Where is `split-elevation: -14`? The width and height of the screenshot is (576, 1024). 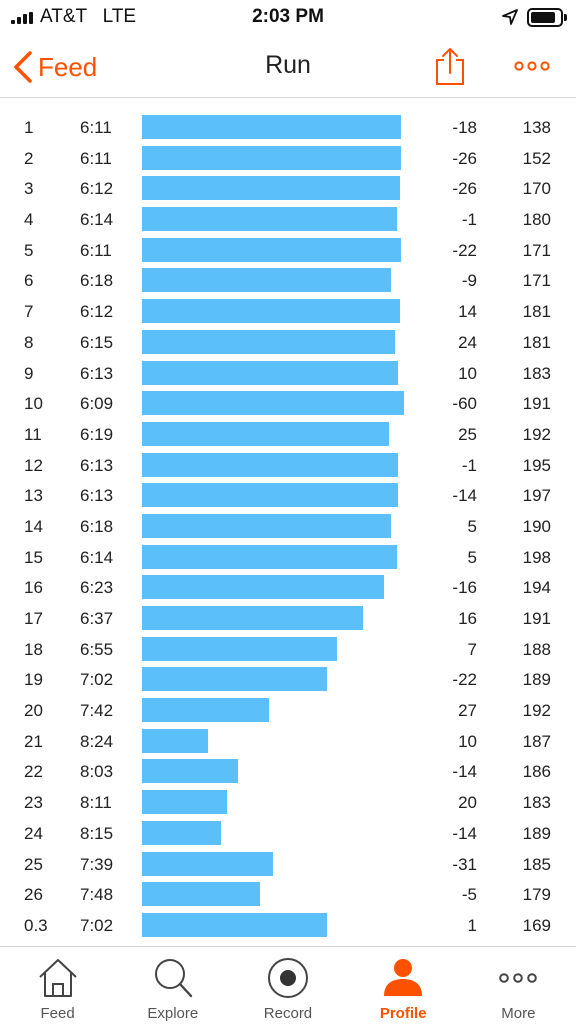
split-elevation: -14 is located at coordinates (464, 833).